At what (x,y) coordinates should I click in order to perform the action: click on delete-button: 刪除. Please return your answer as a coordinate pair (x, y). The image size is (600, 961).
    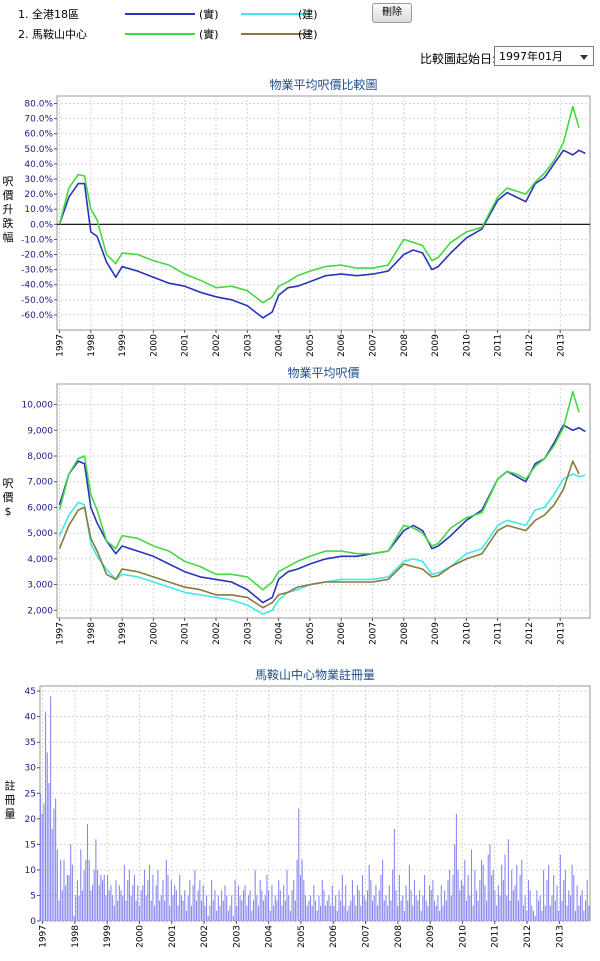
    Looking at the image, I should click on (392, 13).